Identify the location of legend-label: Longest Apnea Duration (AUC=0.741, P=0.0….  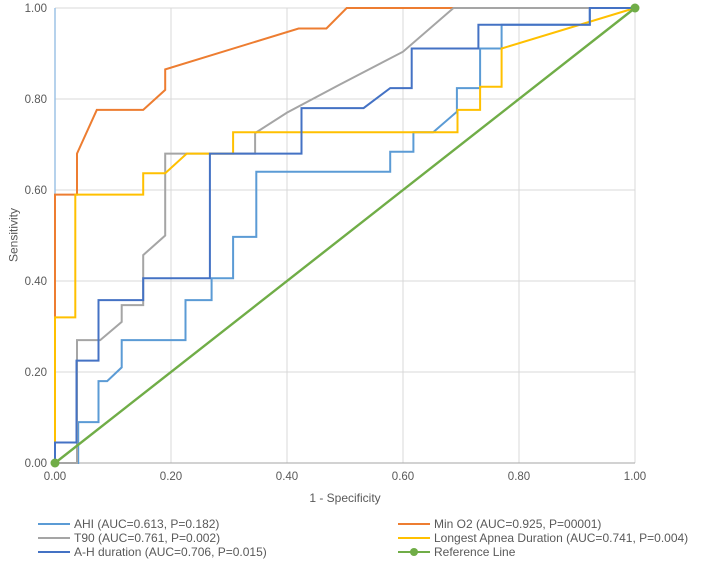
(561, 538).